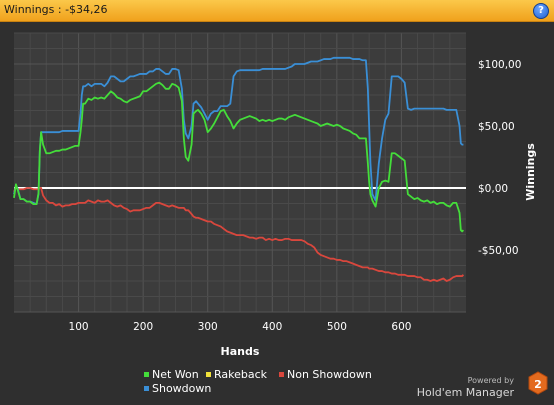 The image size is (554, 405). I want to click on legend-item-non-showdown: Non Showdown, so click(325, 374).